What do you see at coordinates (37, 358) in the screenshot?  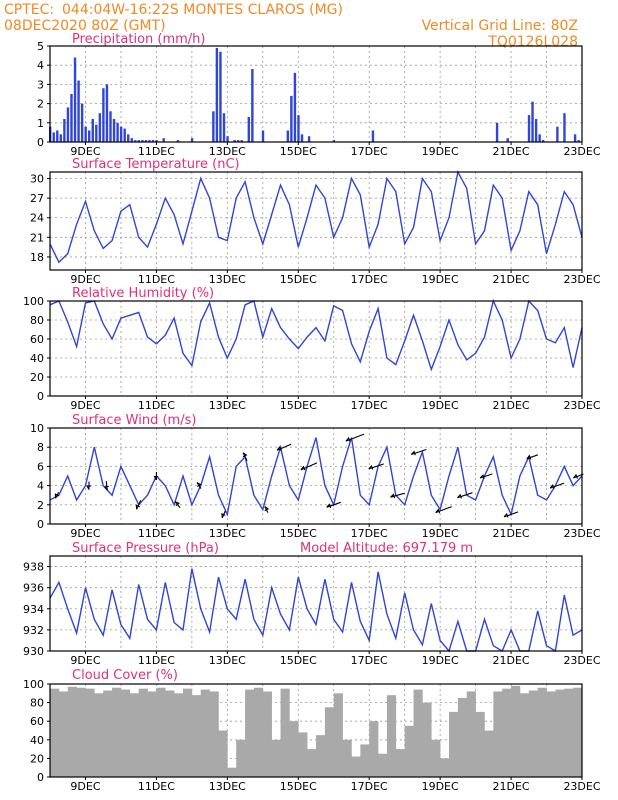 I see `y-tick-label: 40` at bounding box center [37, 358].